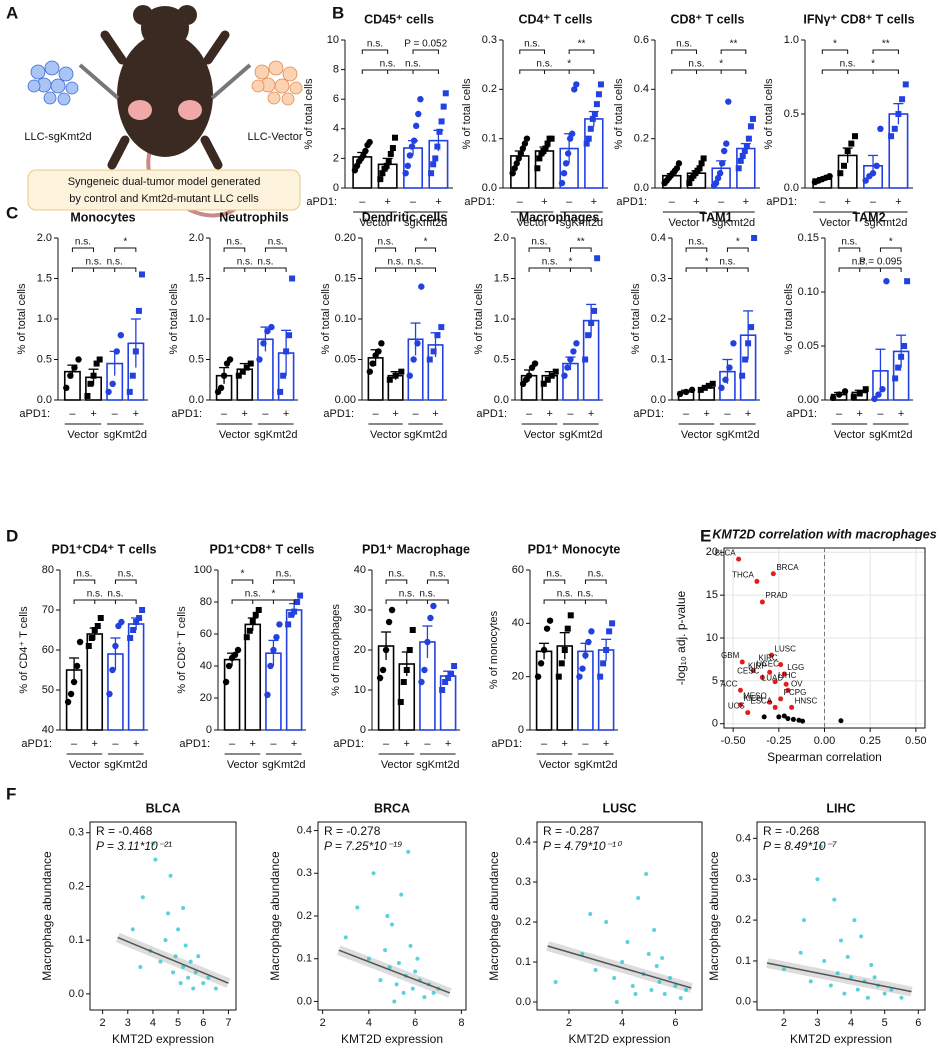 This screenshot has width=948, height=1050. Describe the element at coordinates (360, 690) in the screenshot. I see `y-tick-label: 10` at that location.